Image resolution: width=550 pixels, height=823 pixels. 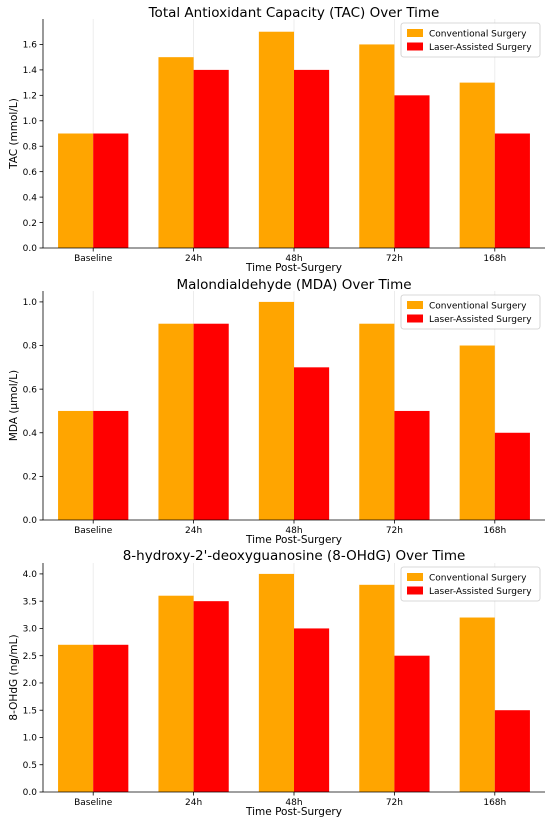 What do you see at coordinates (30, 766) in the screenshot?
I see `y-tick-label: 0.5` at bounding box center [30, 766].